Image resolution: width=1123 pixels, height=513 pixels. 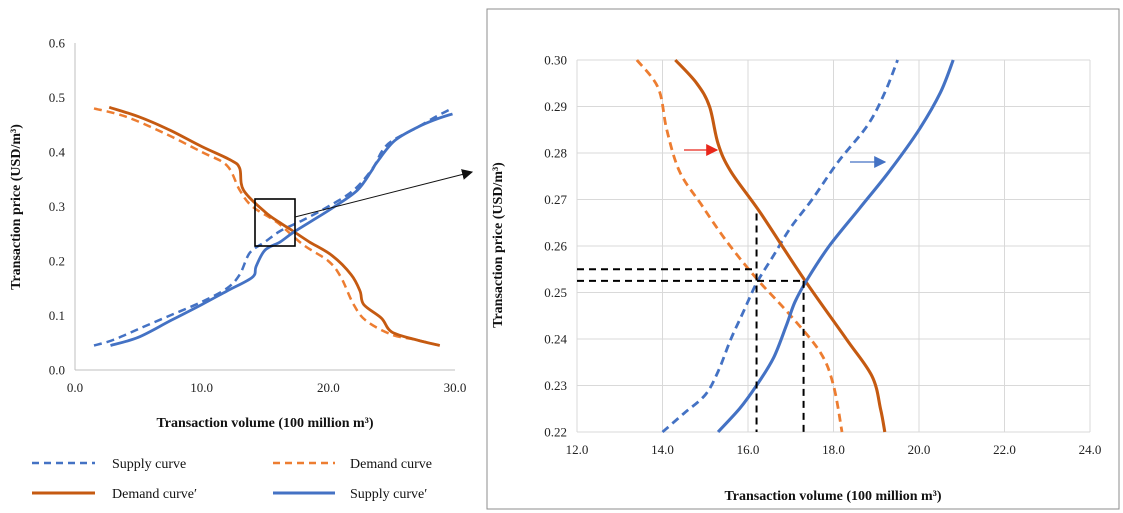 I want to click on detail-x-tick-label: 24.0, so click(x=1090, y=449).